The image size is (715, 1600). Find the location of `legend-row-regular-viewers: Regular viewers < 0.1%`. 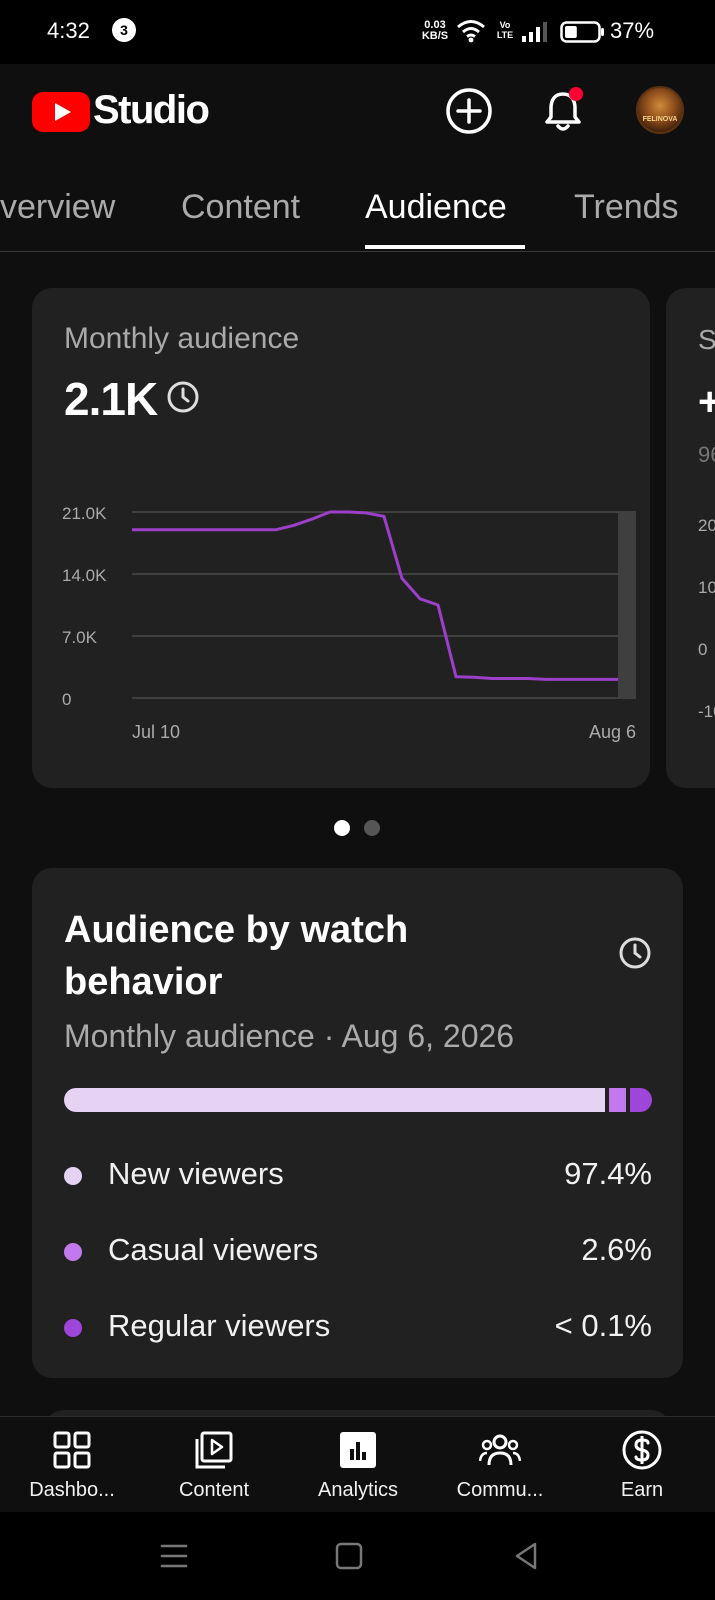

legend-row-regular-viewers: Regular viewers < 0.1% is located at coordinates (358, 1328).